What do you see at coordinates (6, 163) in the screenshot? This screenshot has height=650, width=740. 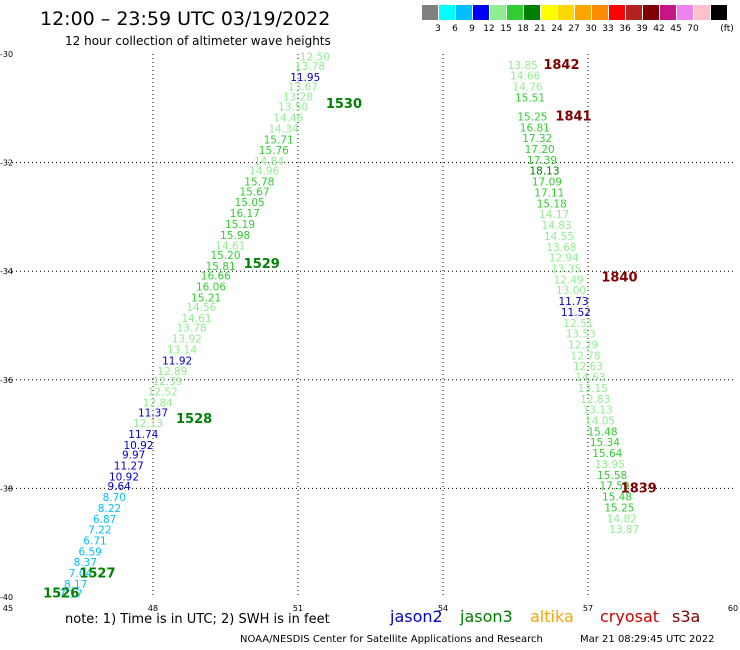 I see `y-tick-label: -32` at bounding box center [6, 163].